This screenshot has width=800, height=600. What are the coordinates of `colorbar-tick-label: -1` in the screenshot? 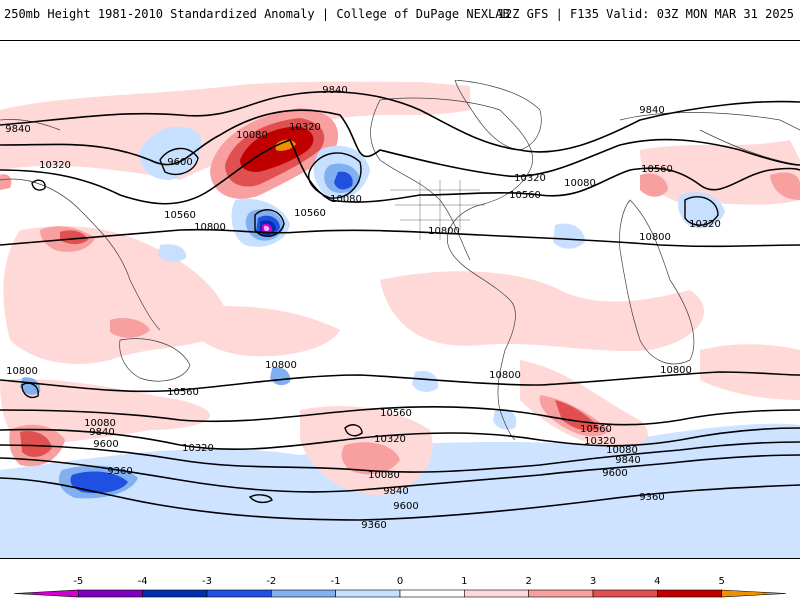 It's located at (336, 581).